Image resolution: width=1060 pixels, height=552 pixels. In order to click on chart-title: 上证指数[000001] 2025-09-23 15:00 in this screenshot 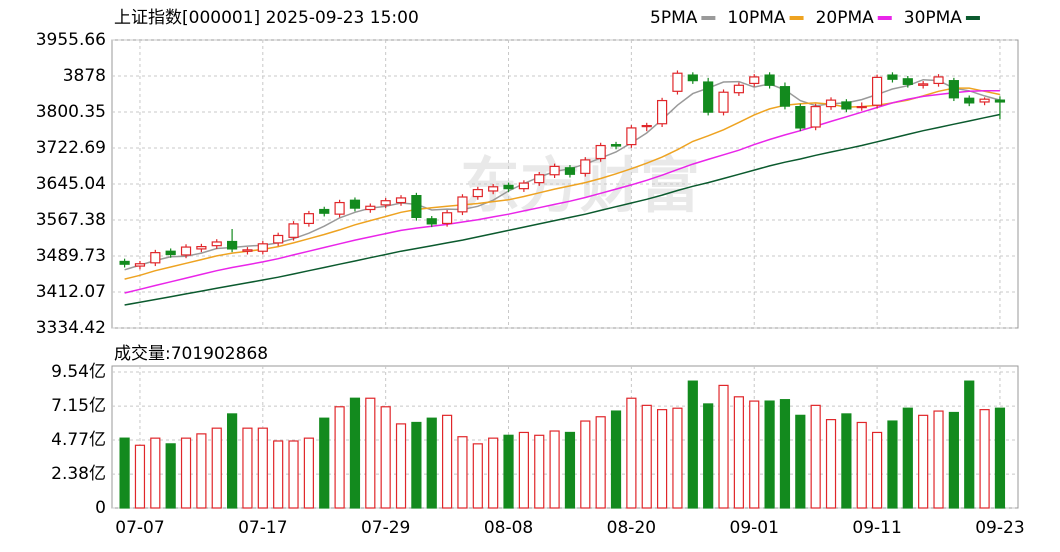, I will do `click(266, 18)`.